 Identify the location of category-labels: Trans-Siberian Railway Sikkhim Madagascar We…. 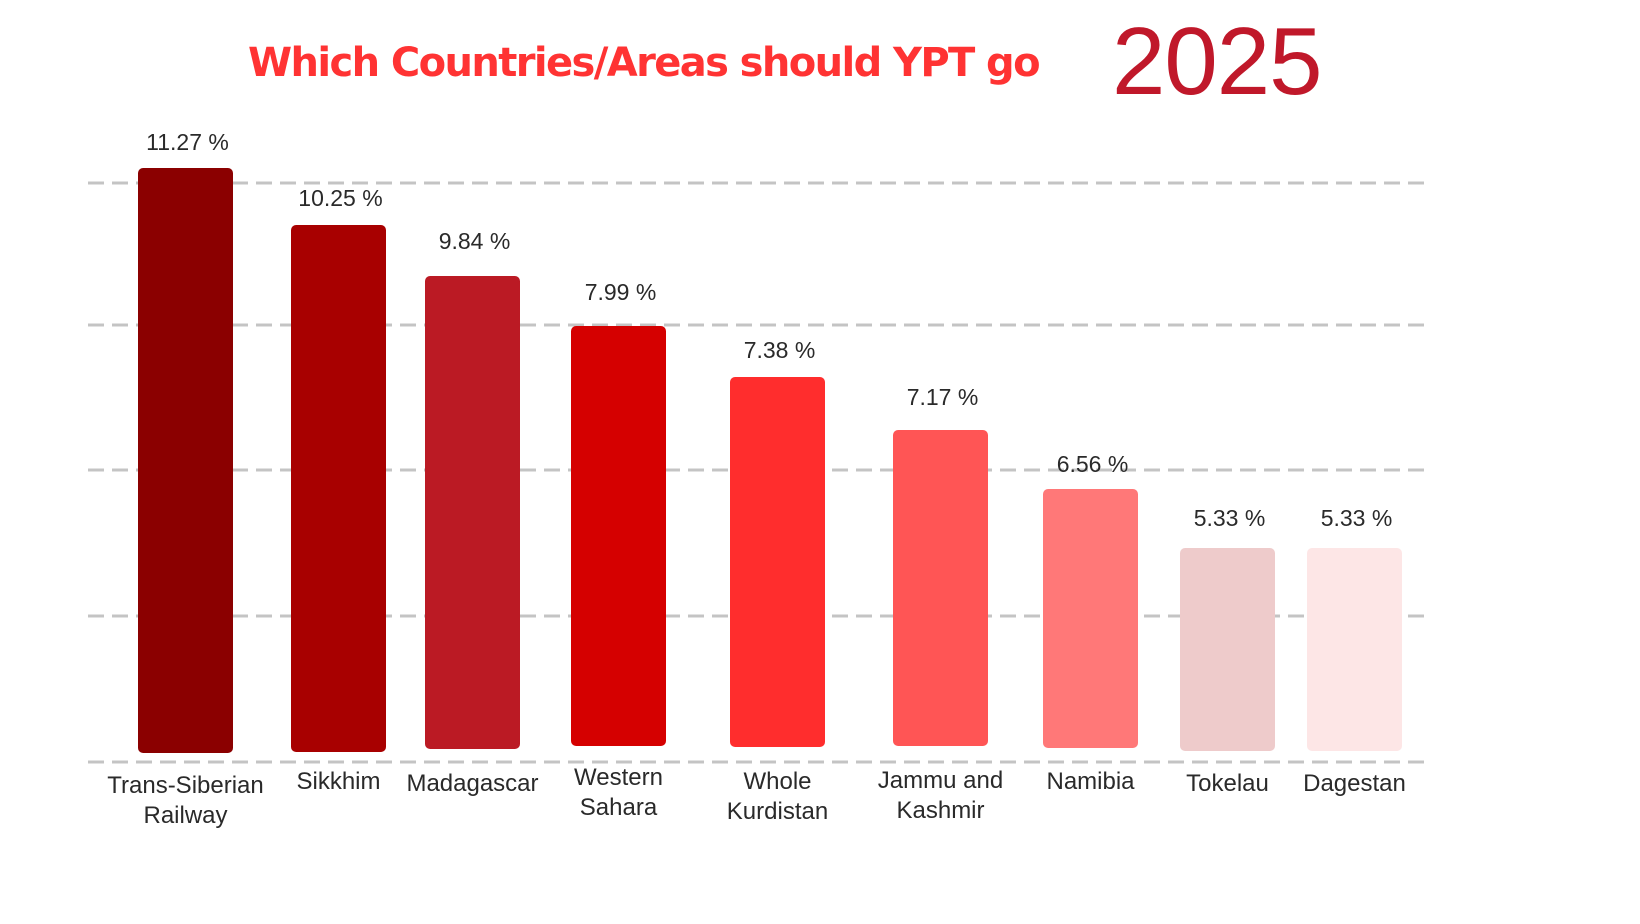
(756, 796).